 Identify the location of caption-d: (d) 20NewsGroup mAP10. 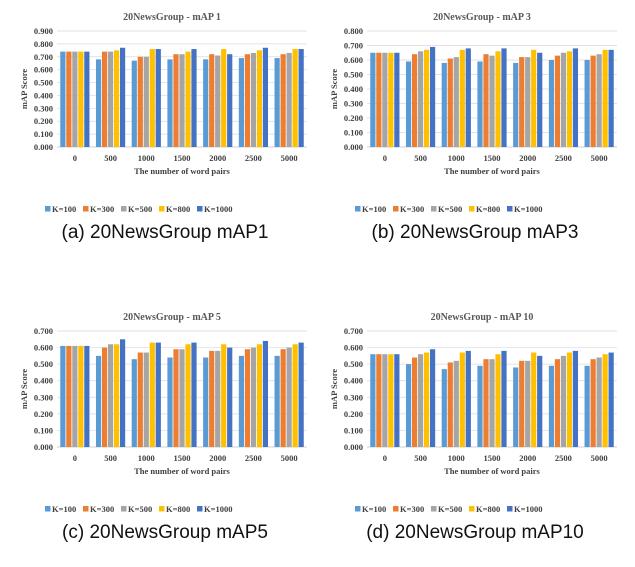
(475, 532).